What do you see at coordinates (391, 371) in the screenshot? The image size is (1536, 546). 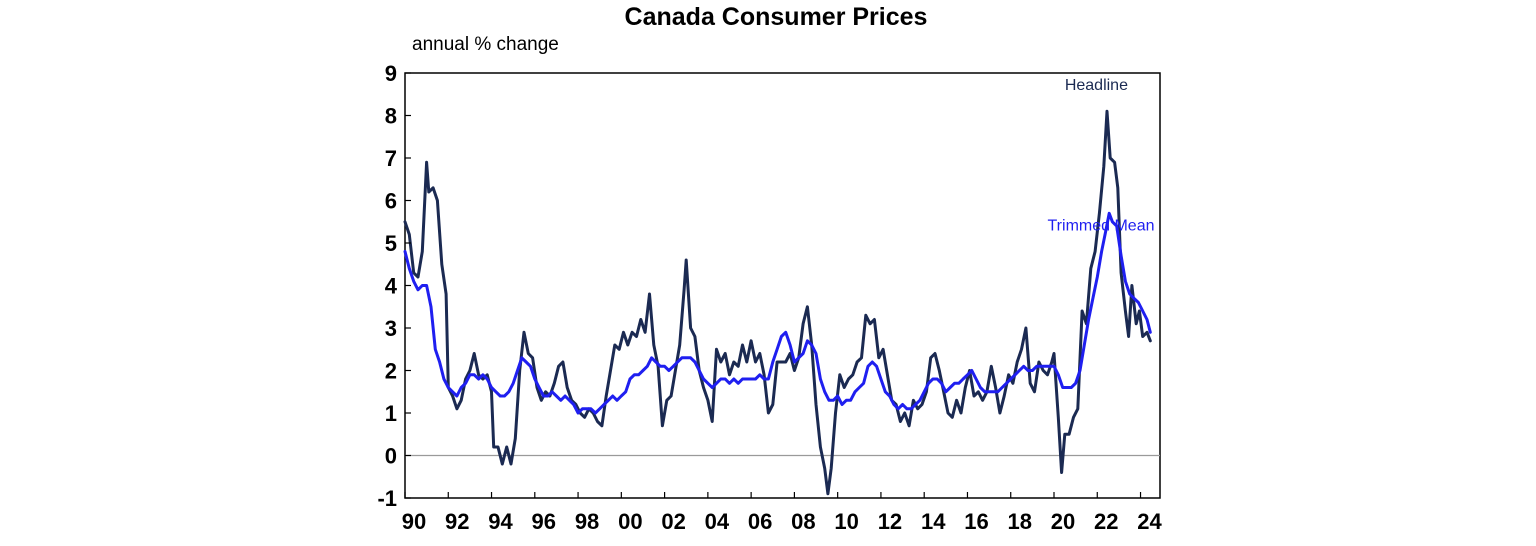 I see `y-tick-label: 2` at bounding box center [391, 371].